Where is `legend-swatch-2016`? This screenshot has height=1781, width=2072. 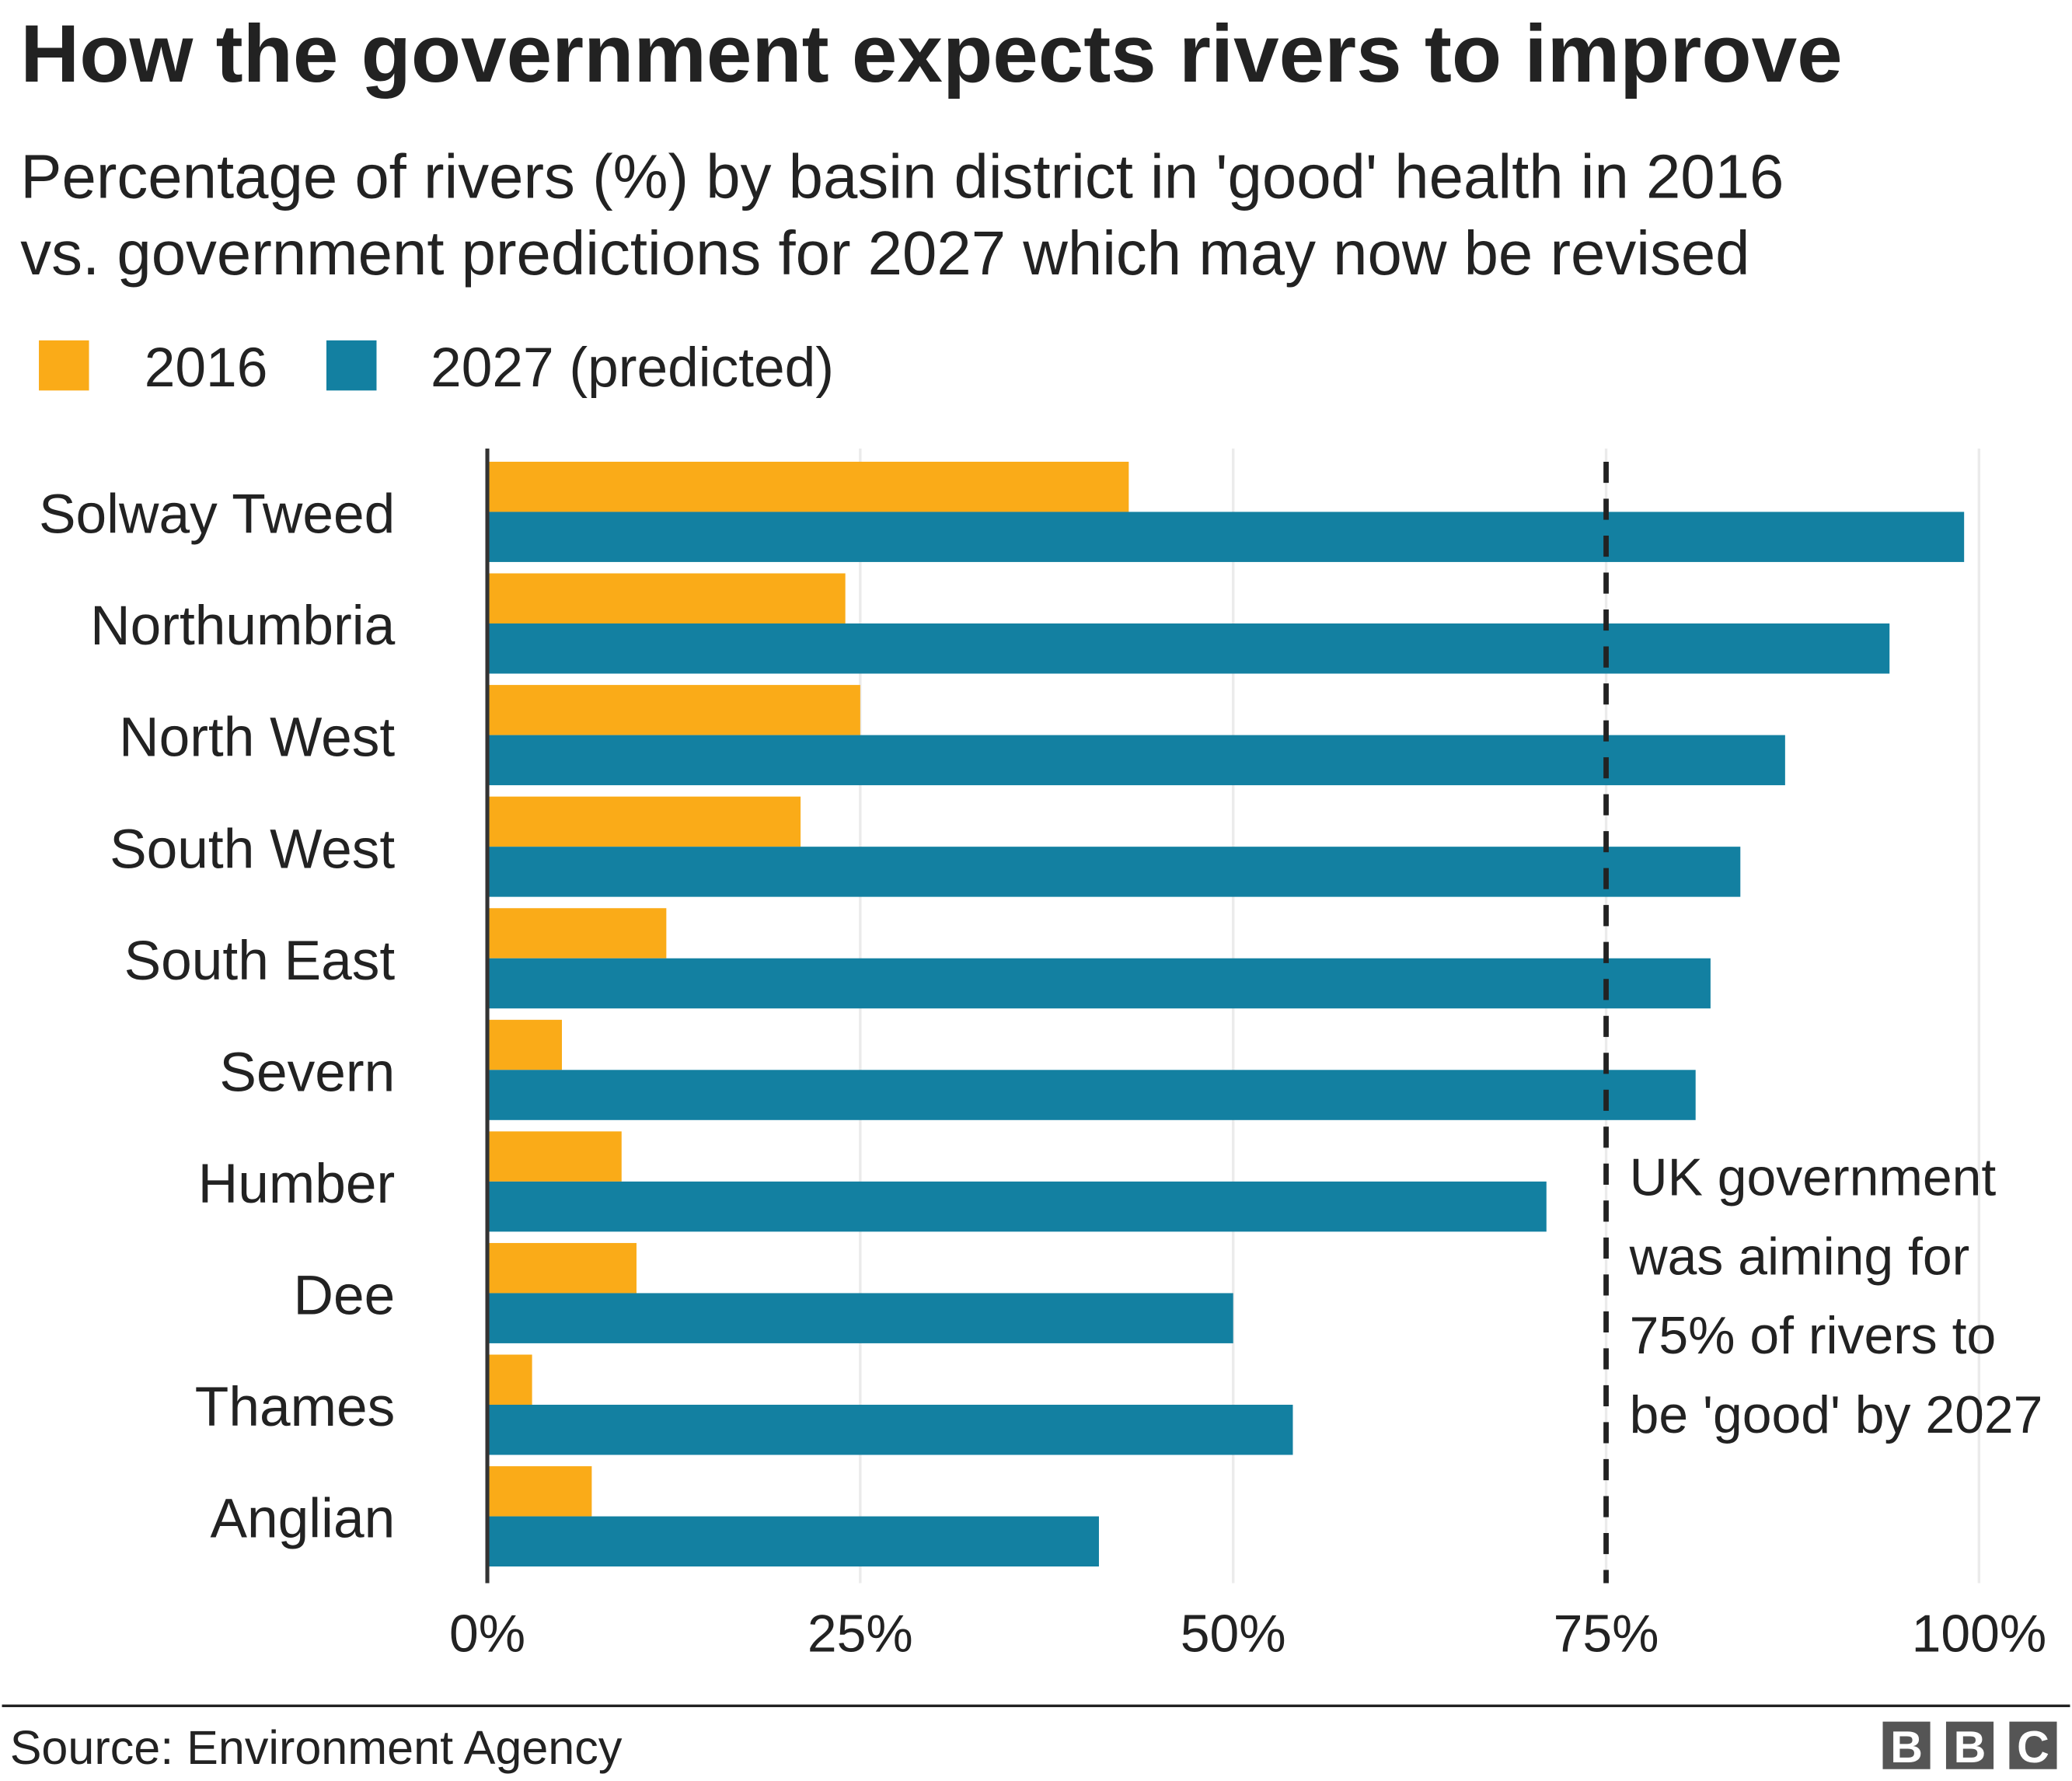
legend-swatch-2016 is located at coordinates (64, 365).